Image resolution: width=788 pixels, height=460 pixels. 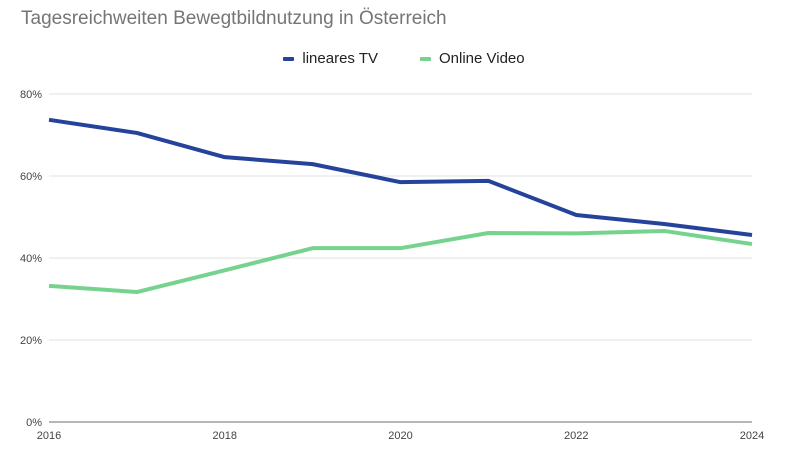 What do you see at coordinates (289, 58) in the screenshot?
I see `legend-swatch-lineares-tv` at bounding box center [289, 58].